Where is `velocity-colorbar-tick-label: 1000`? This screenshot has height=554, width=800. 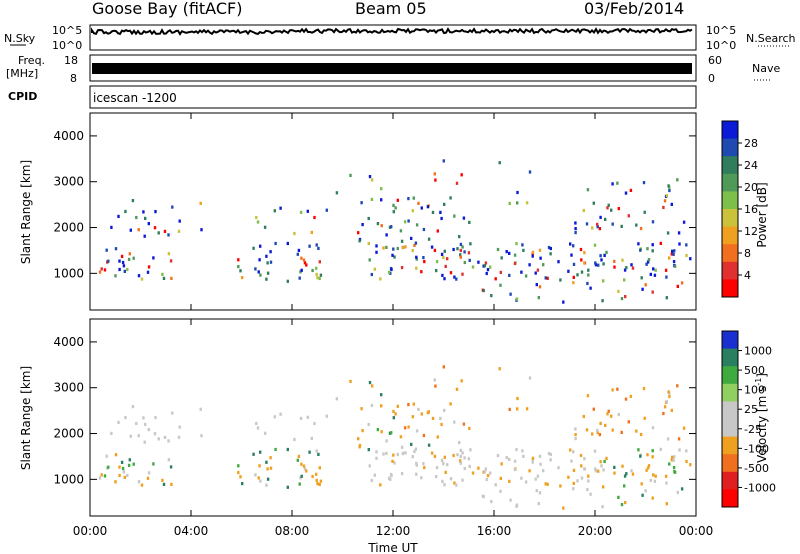 velocity-colorbar-tick-label: 1000 is located at coordinates (758, 351).